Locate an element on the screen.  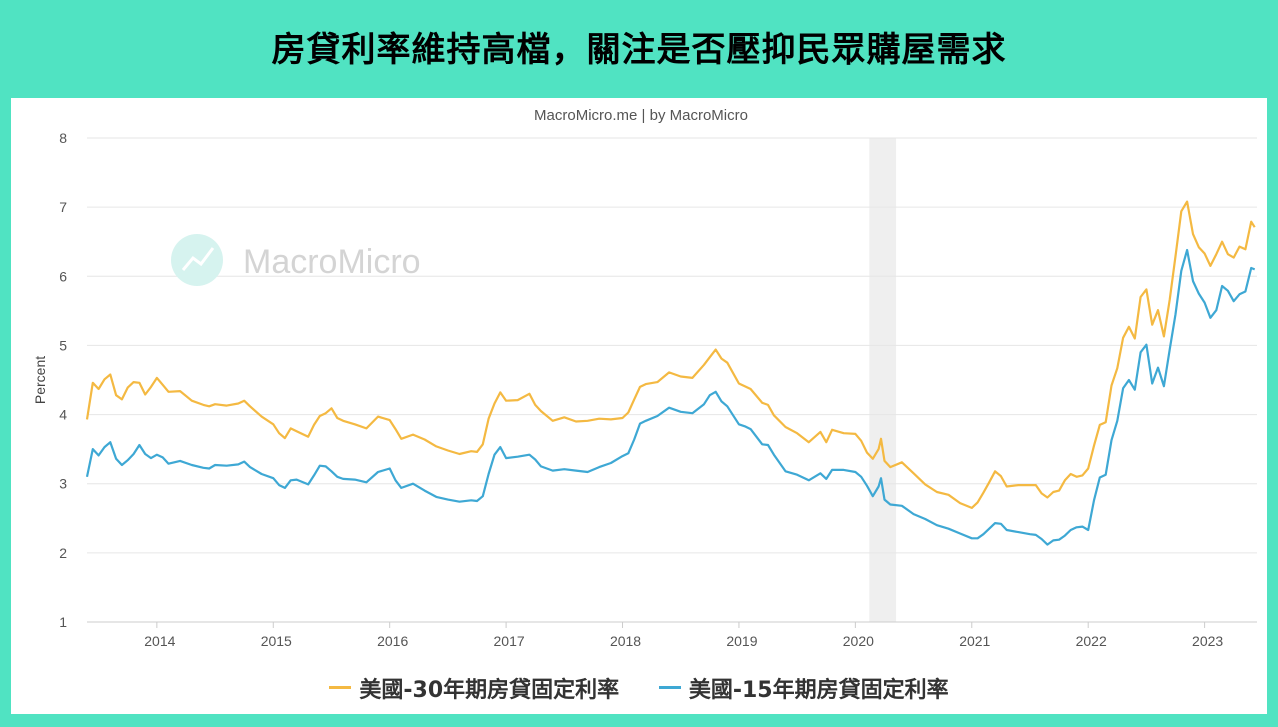
y-tick-label: 7 is located at coordinates (63, 207).